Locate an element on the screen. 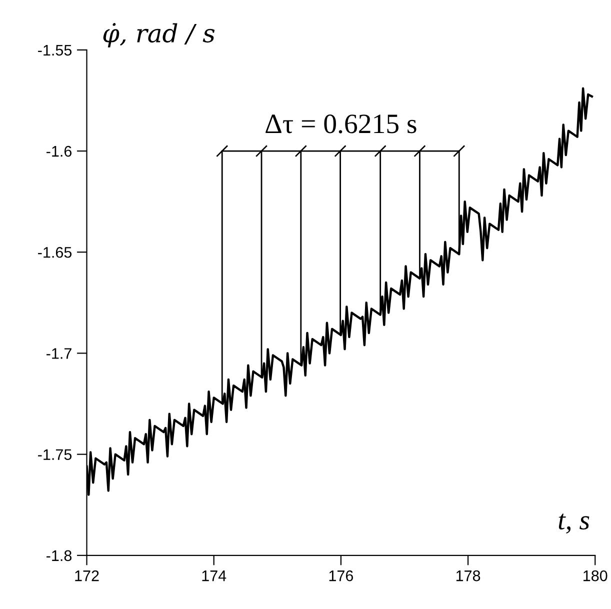  y-tick-label: -1.75 is located at coordinates (55, 454).